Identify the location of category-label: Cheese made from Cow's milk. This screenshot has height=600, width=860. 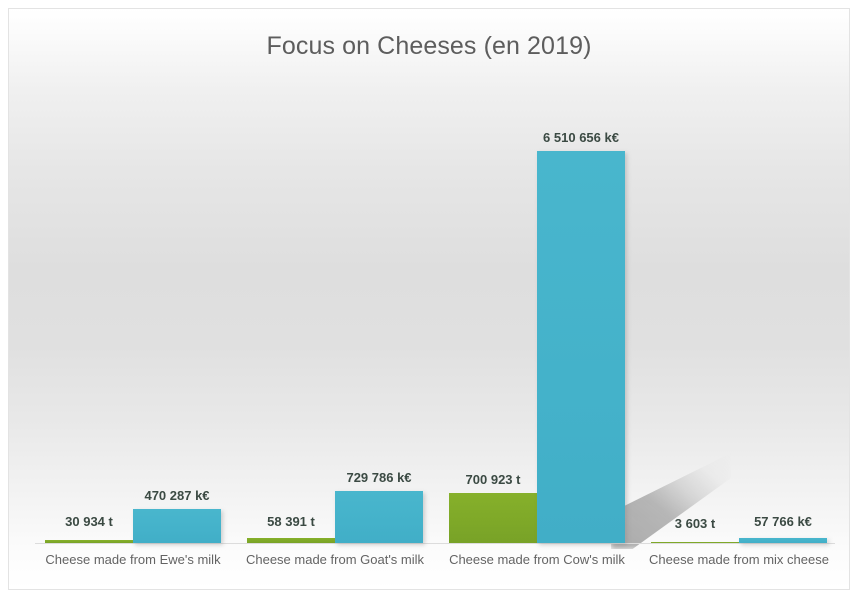
(537, 559).